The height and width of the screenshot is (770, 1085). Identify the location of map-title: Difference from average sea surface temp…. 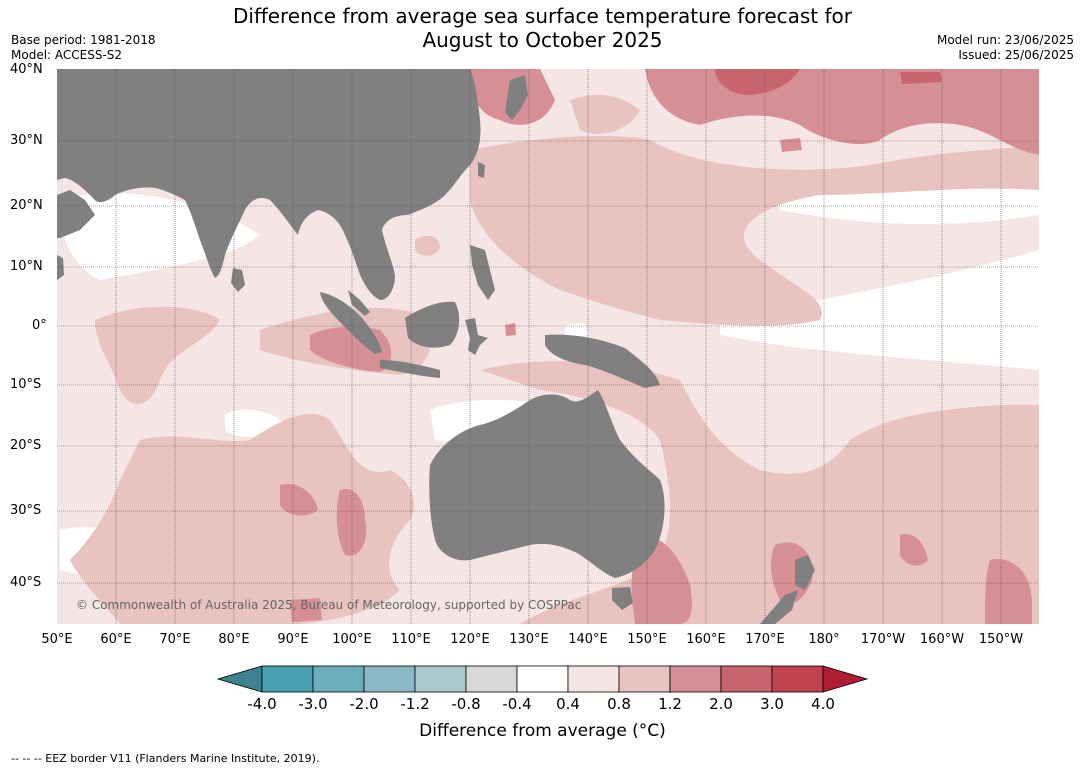
(542, 28).